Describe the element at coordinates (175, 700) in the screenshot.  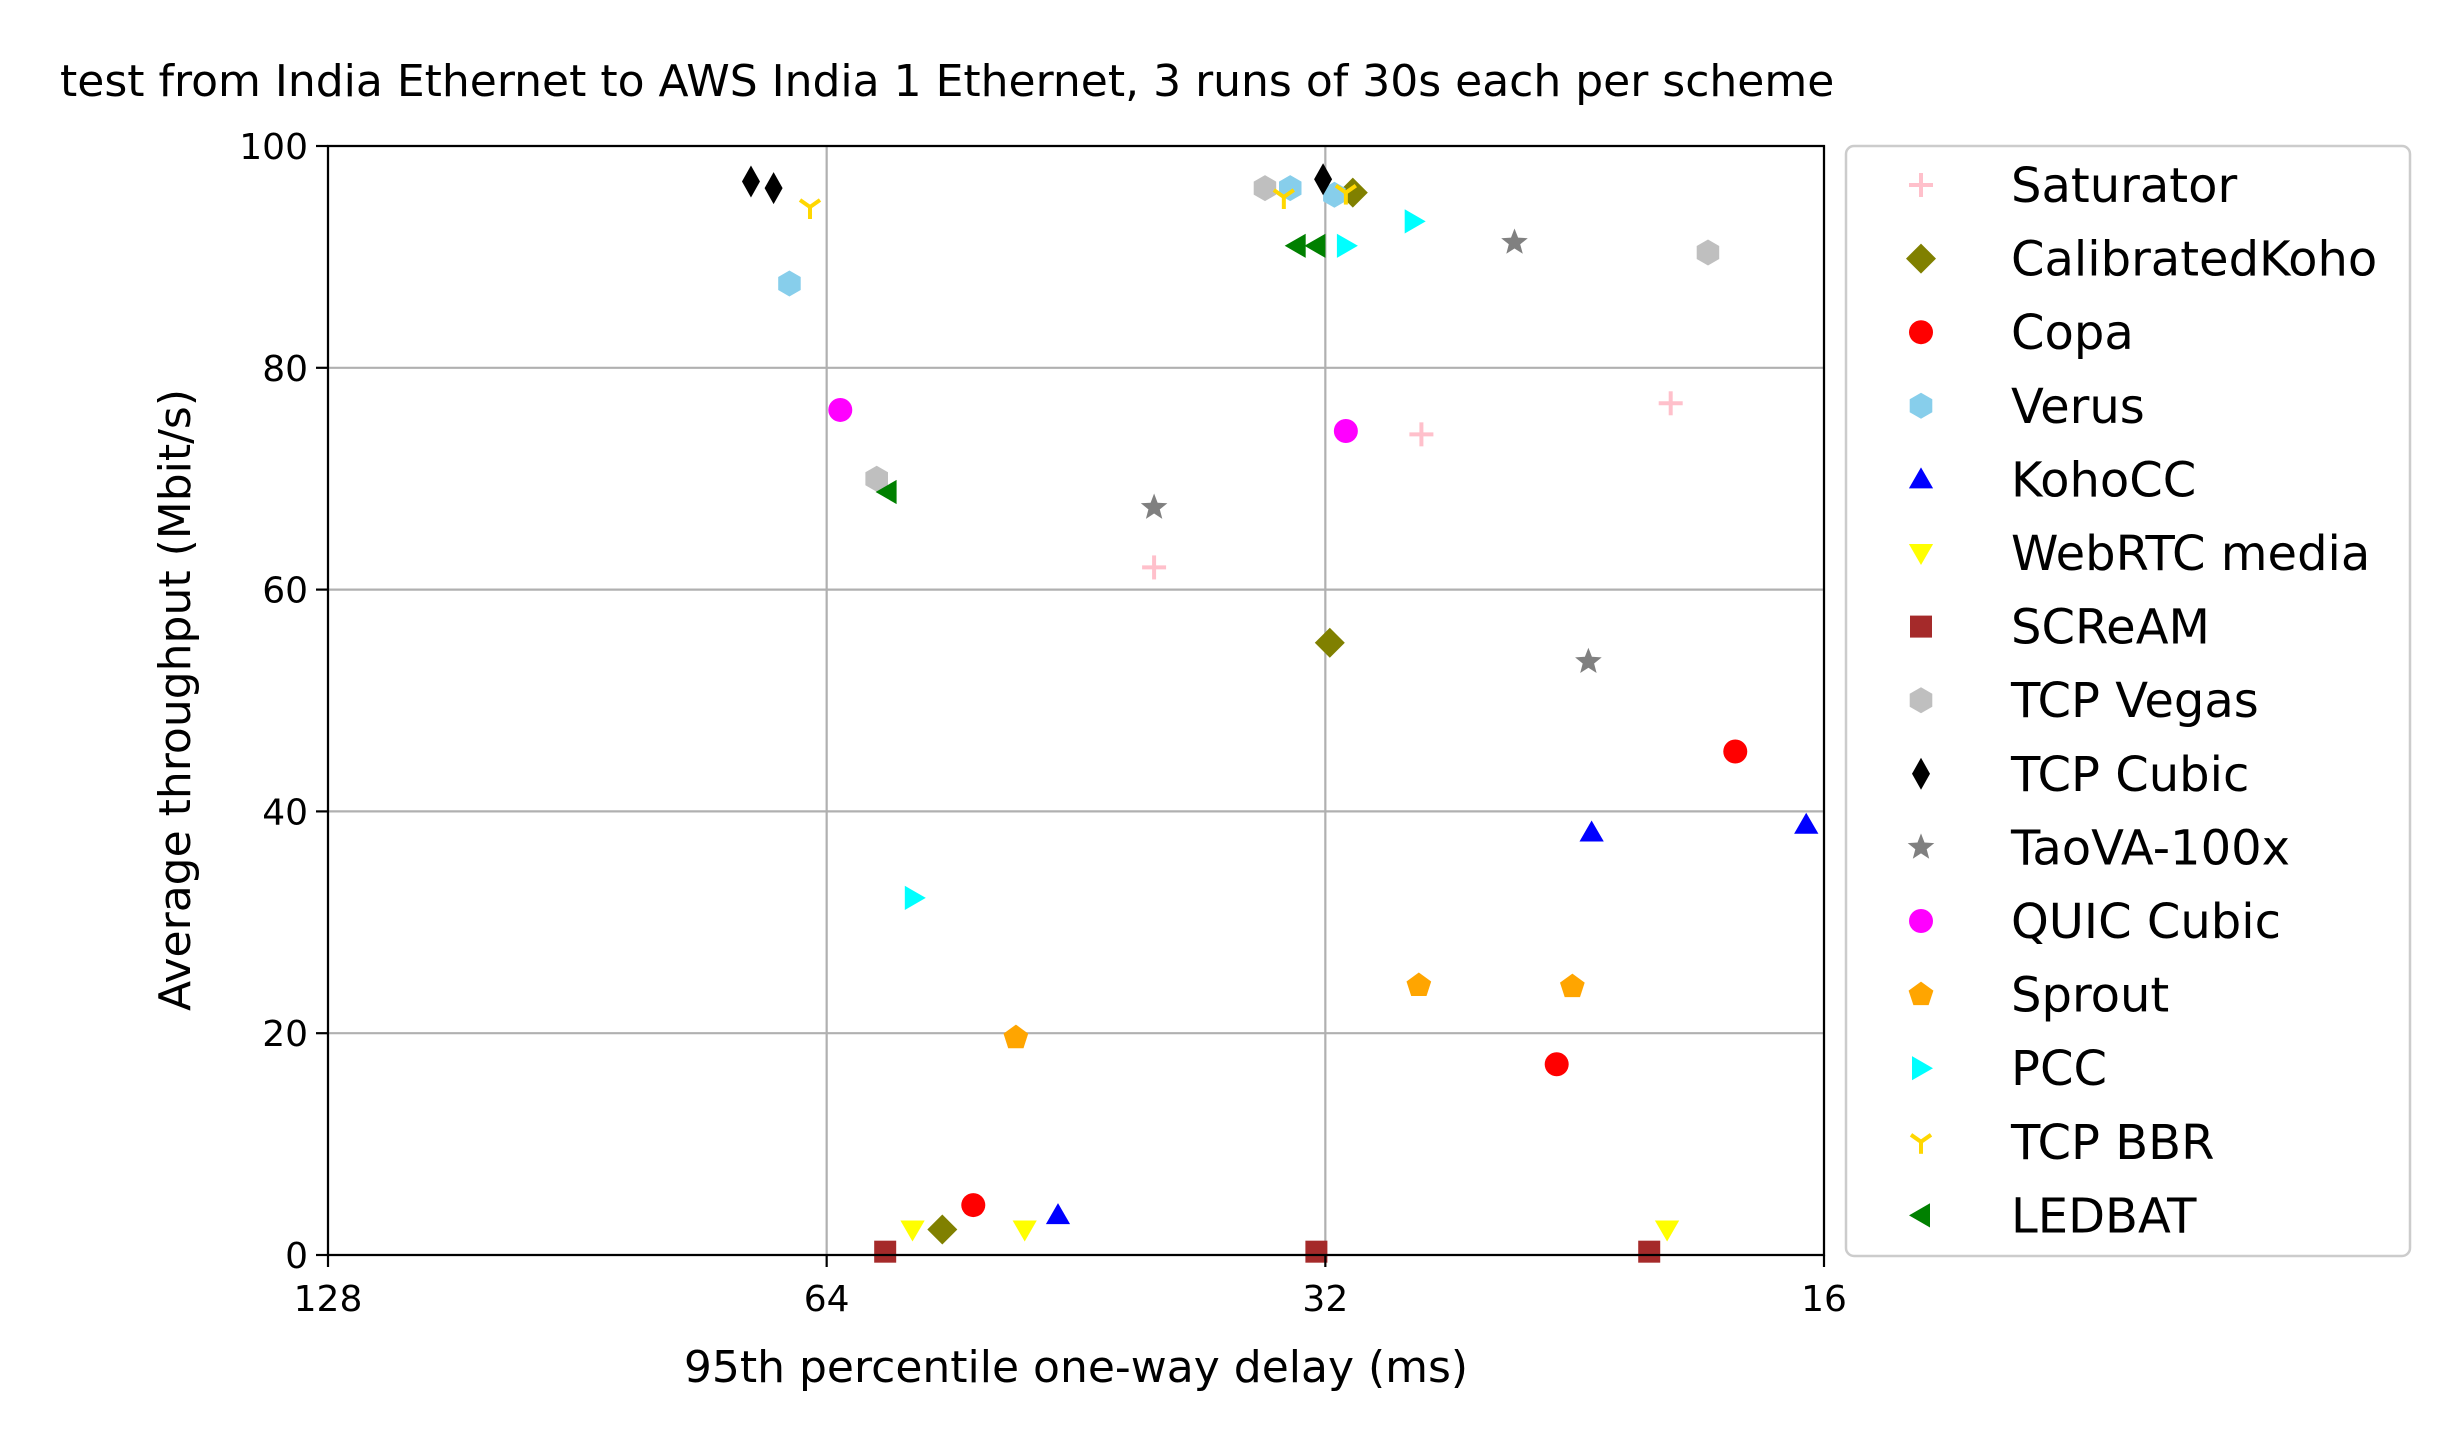
I see `y-axis-label: Average throughput (Mbit/s)` at that location.